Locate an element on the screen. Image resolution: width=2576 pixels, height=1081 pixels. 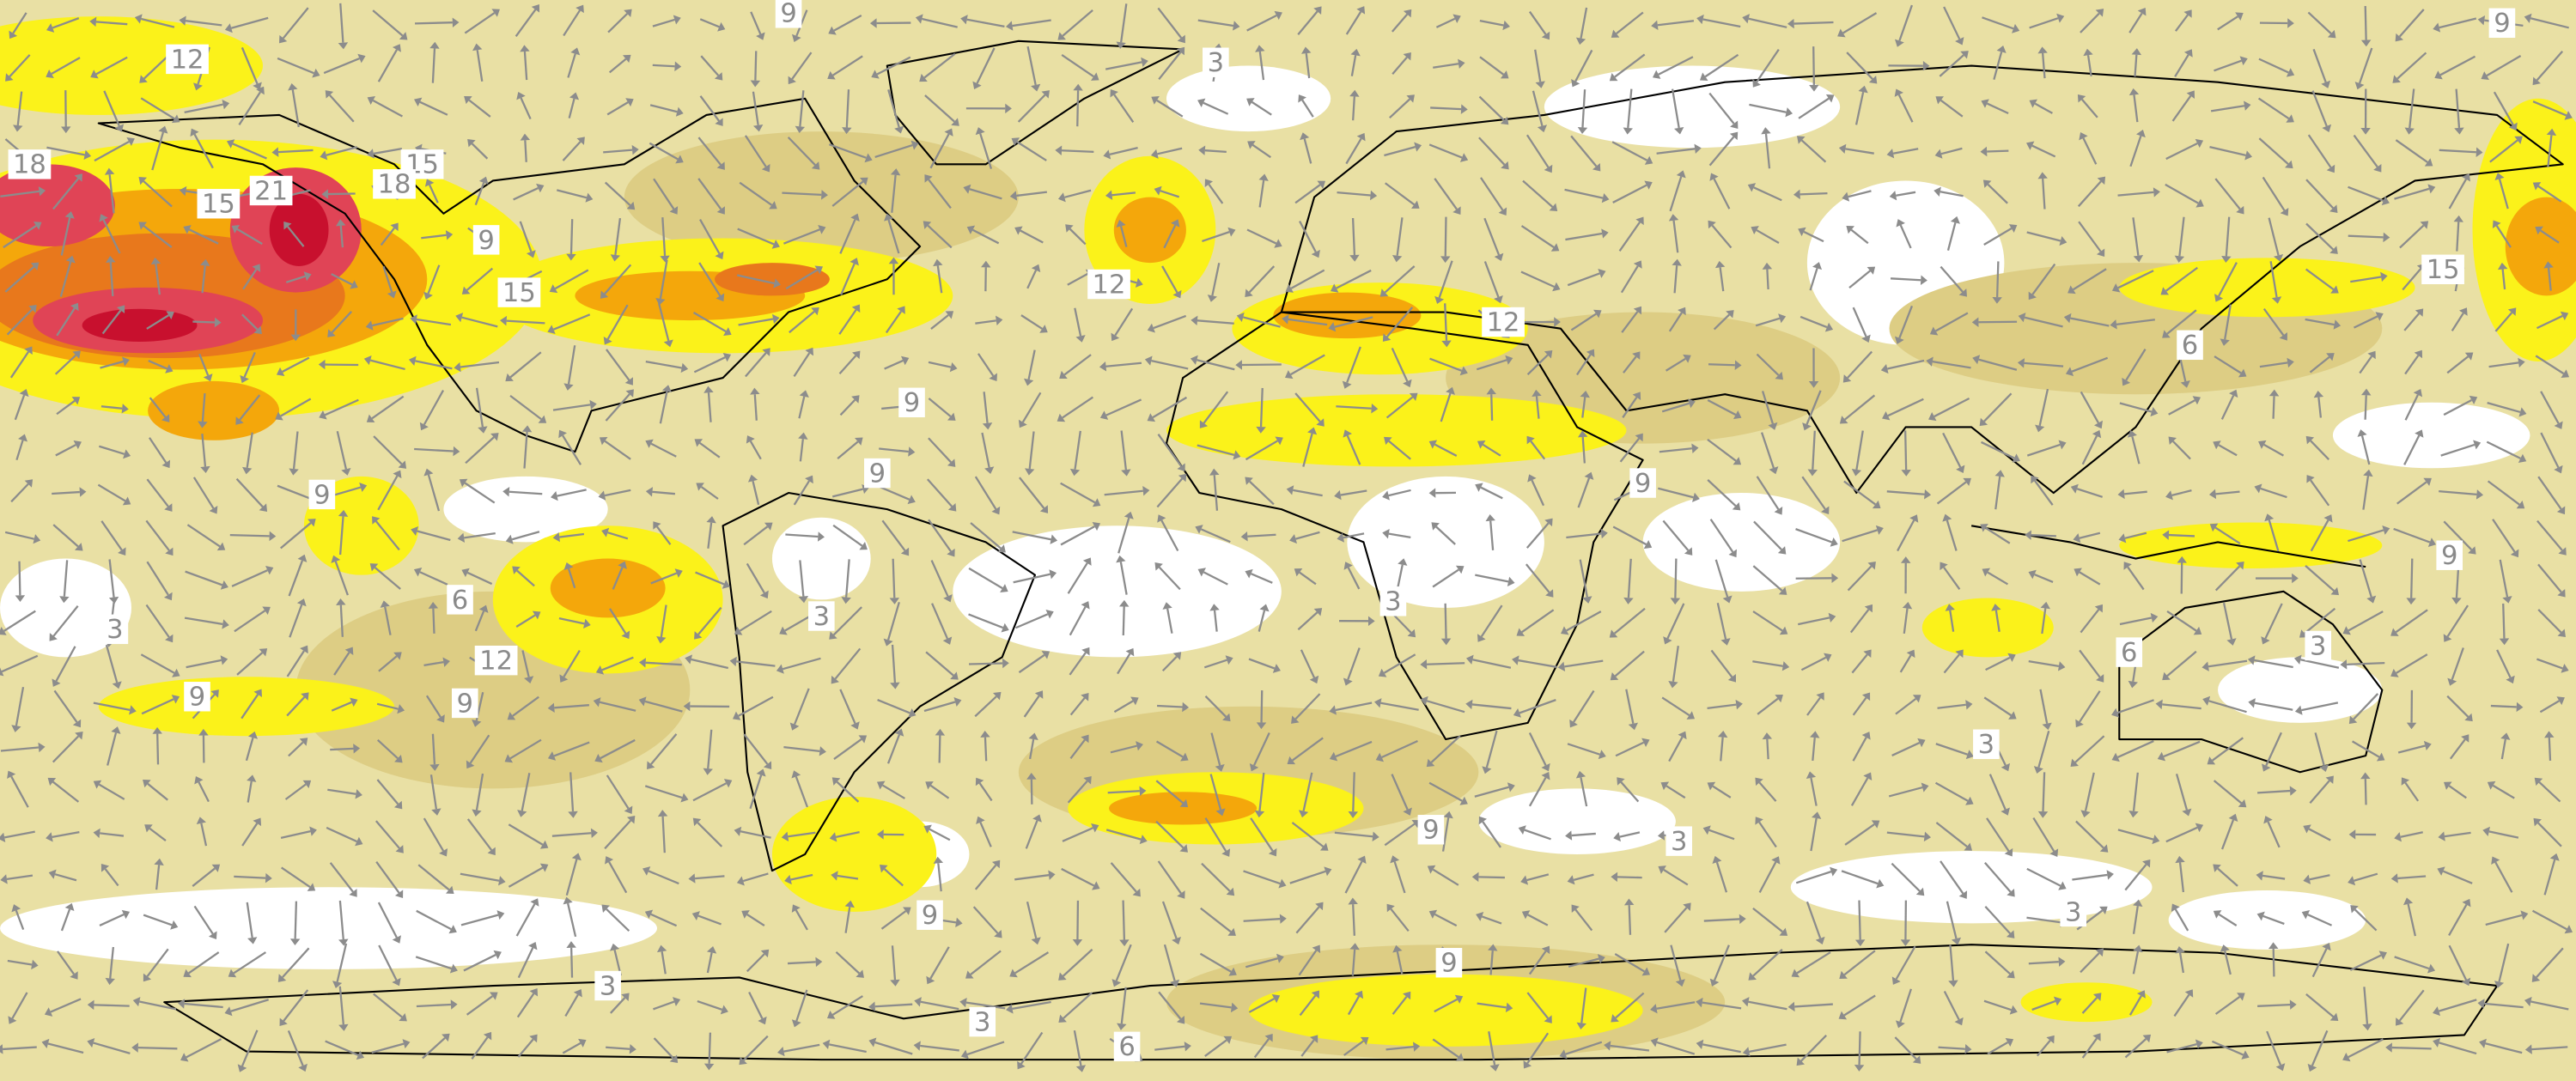
contour-label: 9 is located at coordinates (788, 14).